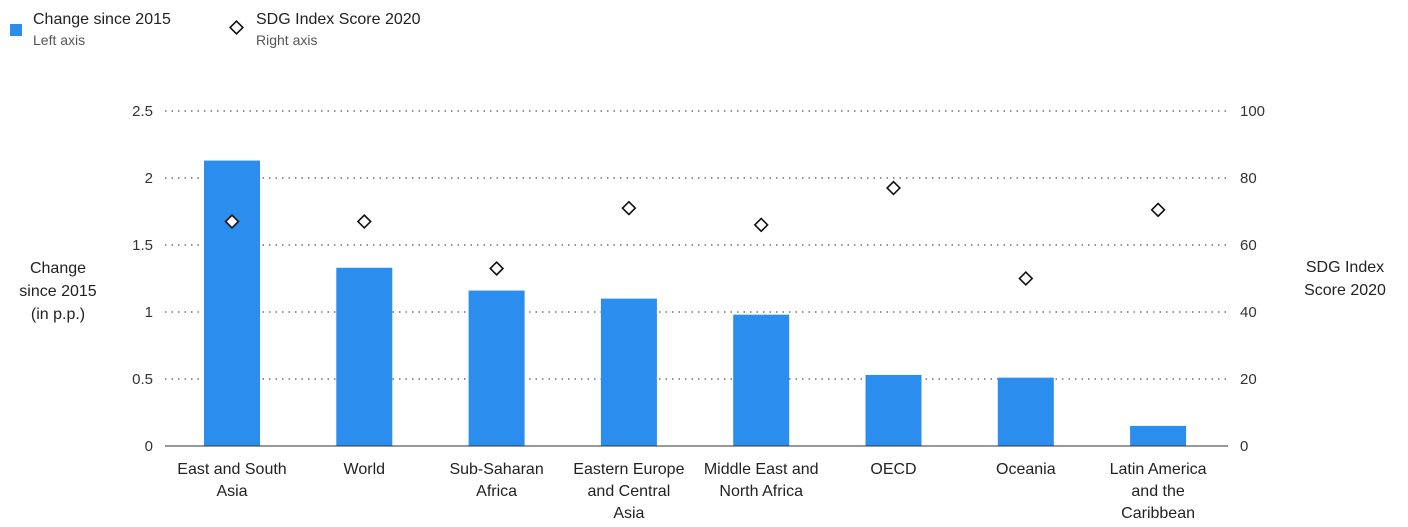  What do you see at coordinates (142, 379) in the screenshot?
I see `left-tick-label: 0.5` at bounding box center [142, 379].